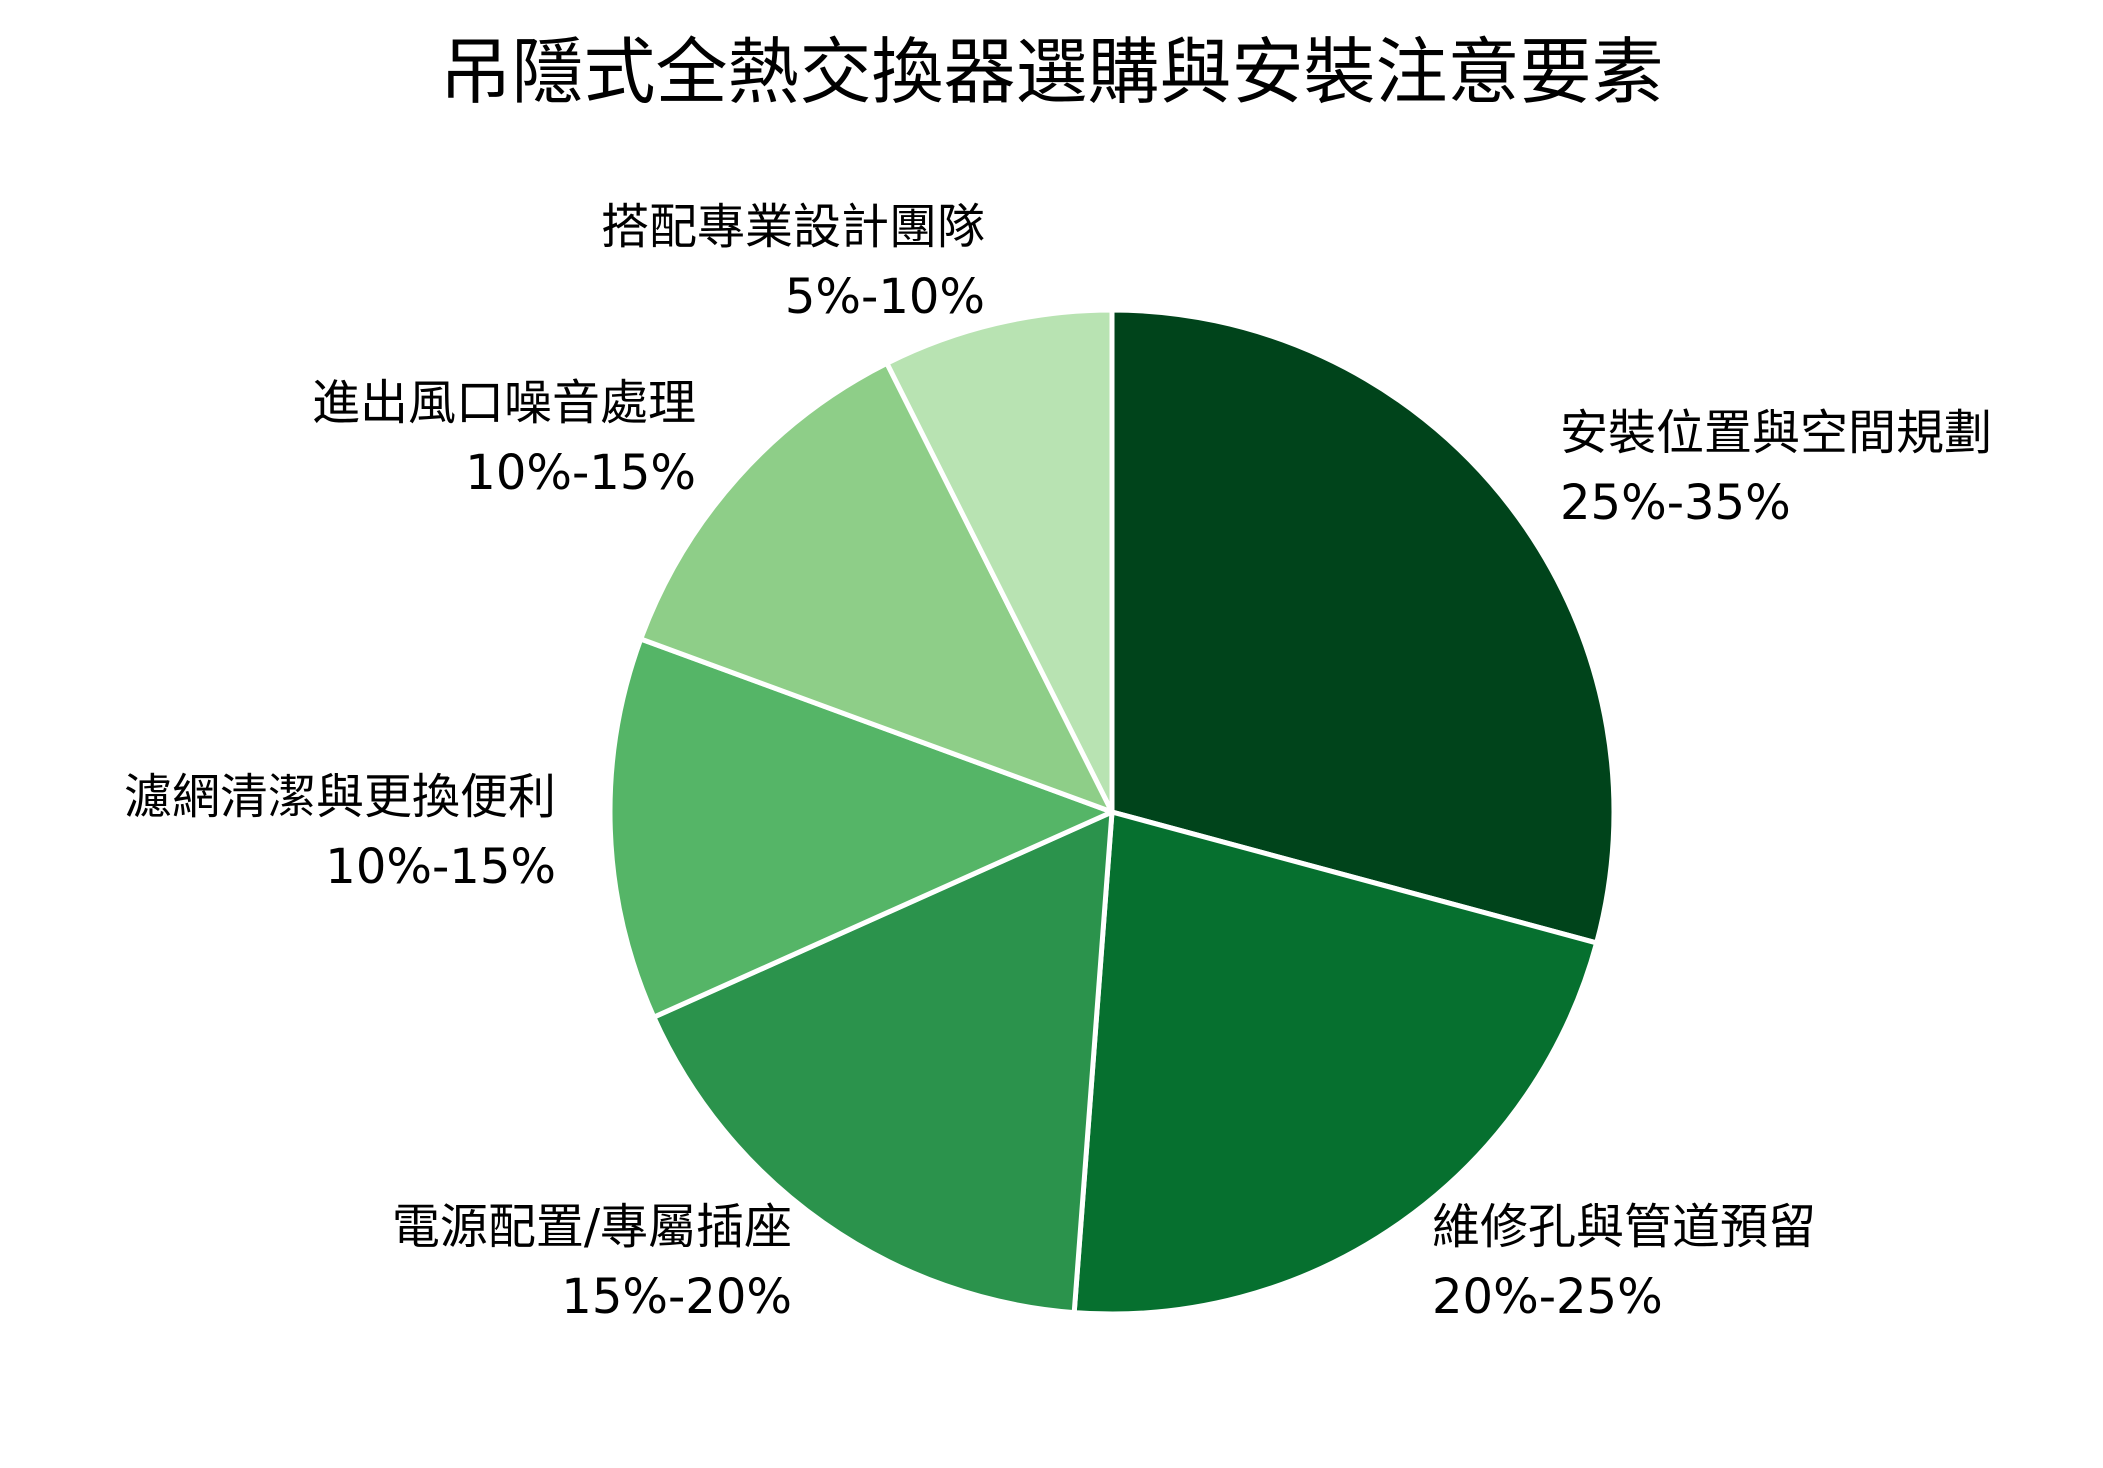 This screenshot has height=1468, width=2103. I want to click on slice-label-text: 濾網清潔與更換便利, so click(339, 797).